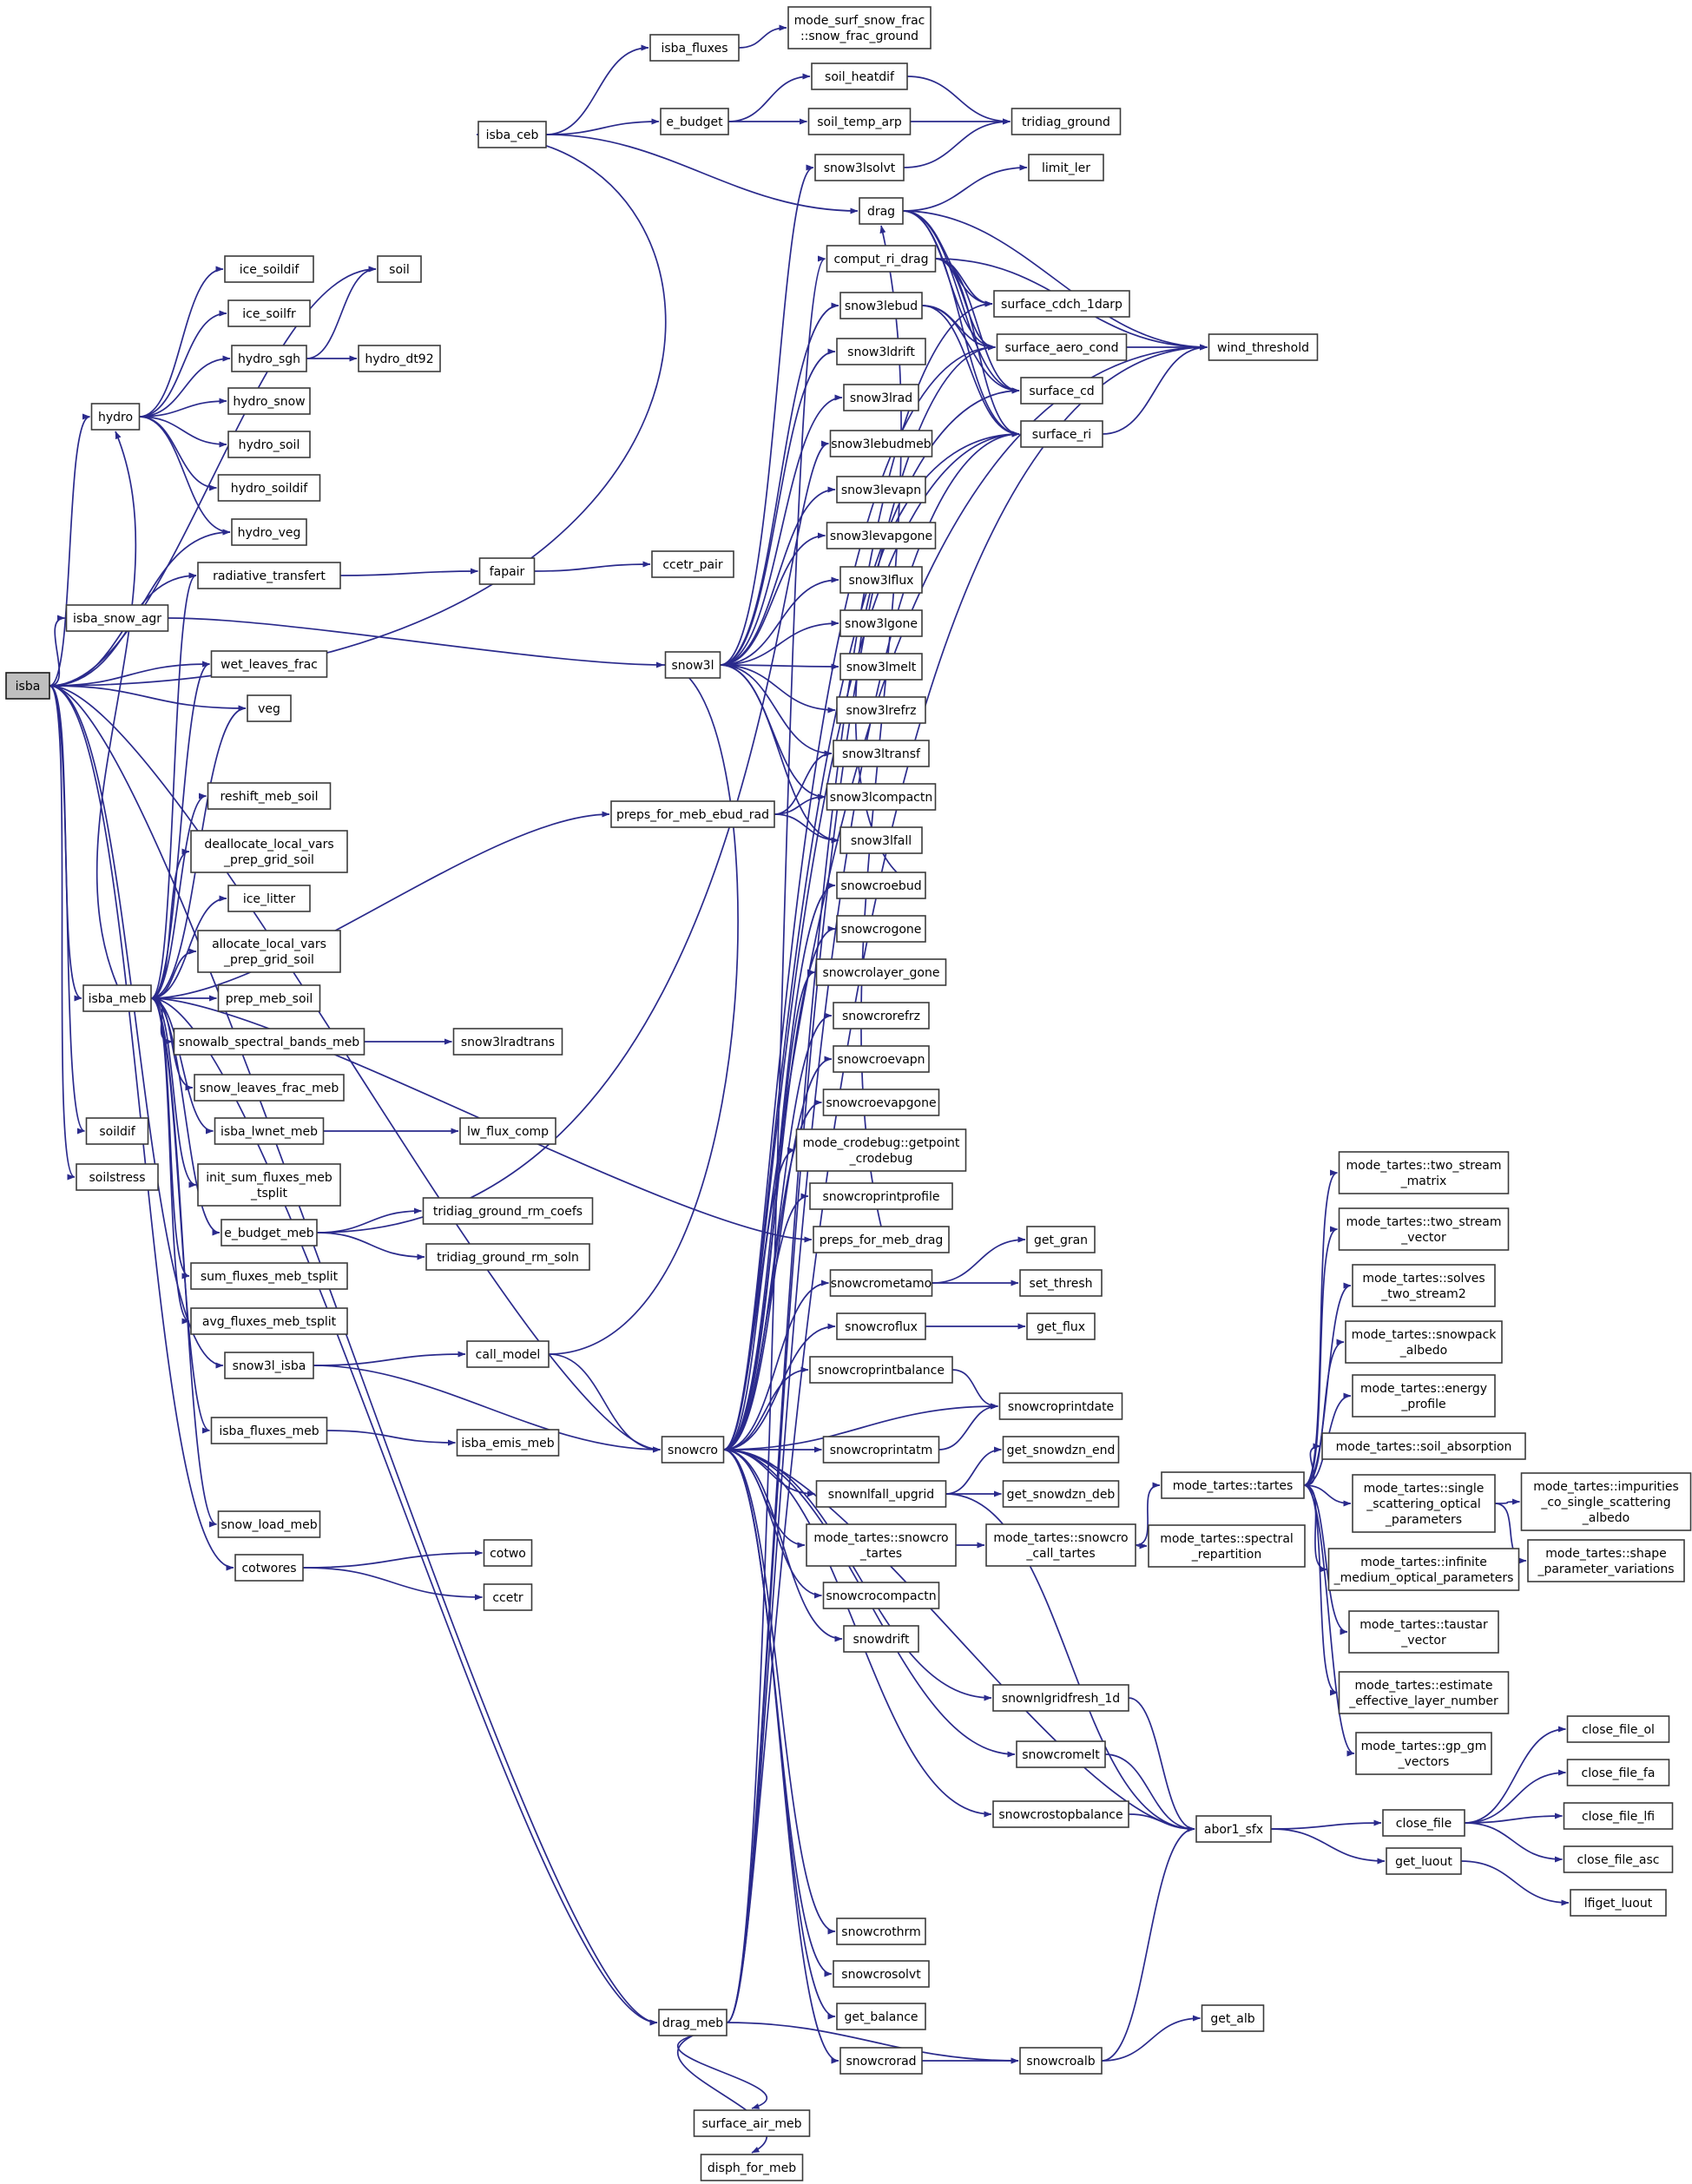 This screenshot has width=1692, height=2184. I want to click on node-snow3lmelt: snow3lmelt, so click(881, 667).